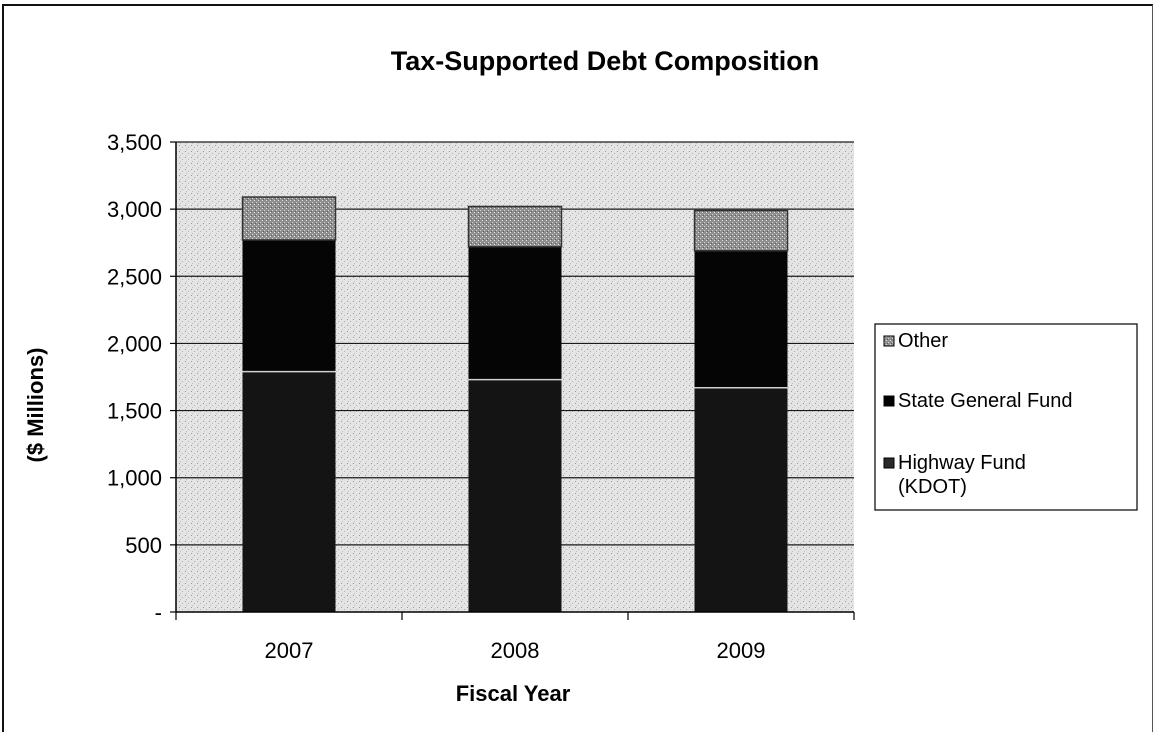 The image size is (1156, 739). I want to click on chart-title: Tax-Supported Debt Composition, so click(605, 61).